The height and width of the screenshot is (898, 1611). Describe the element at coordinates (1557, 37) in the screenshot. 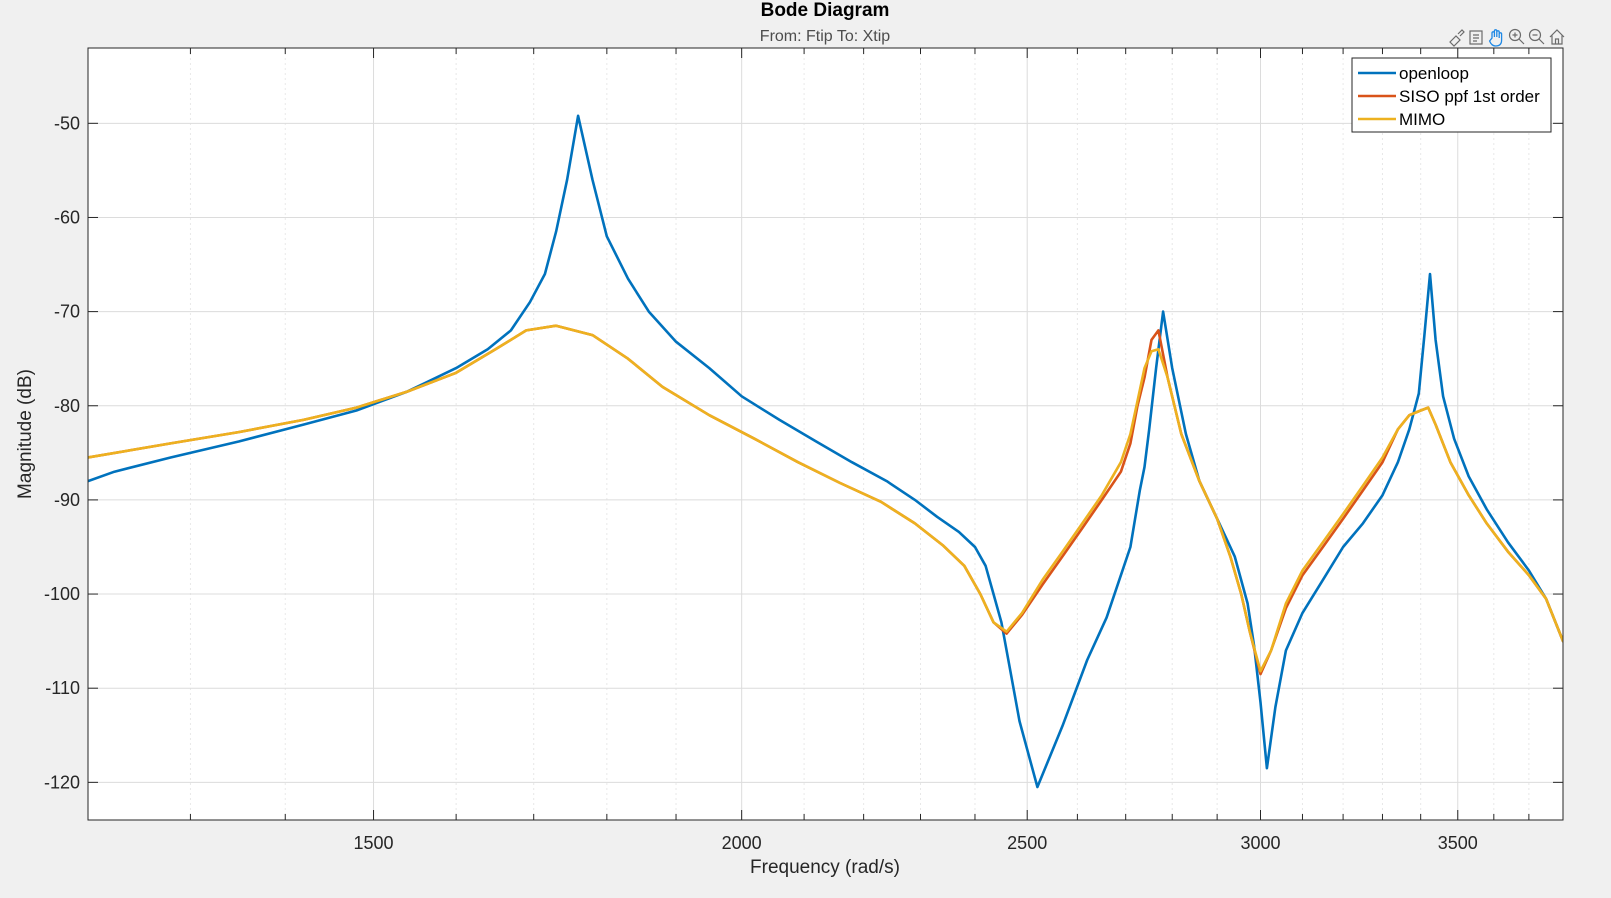

I see `home-icon` at that location.